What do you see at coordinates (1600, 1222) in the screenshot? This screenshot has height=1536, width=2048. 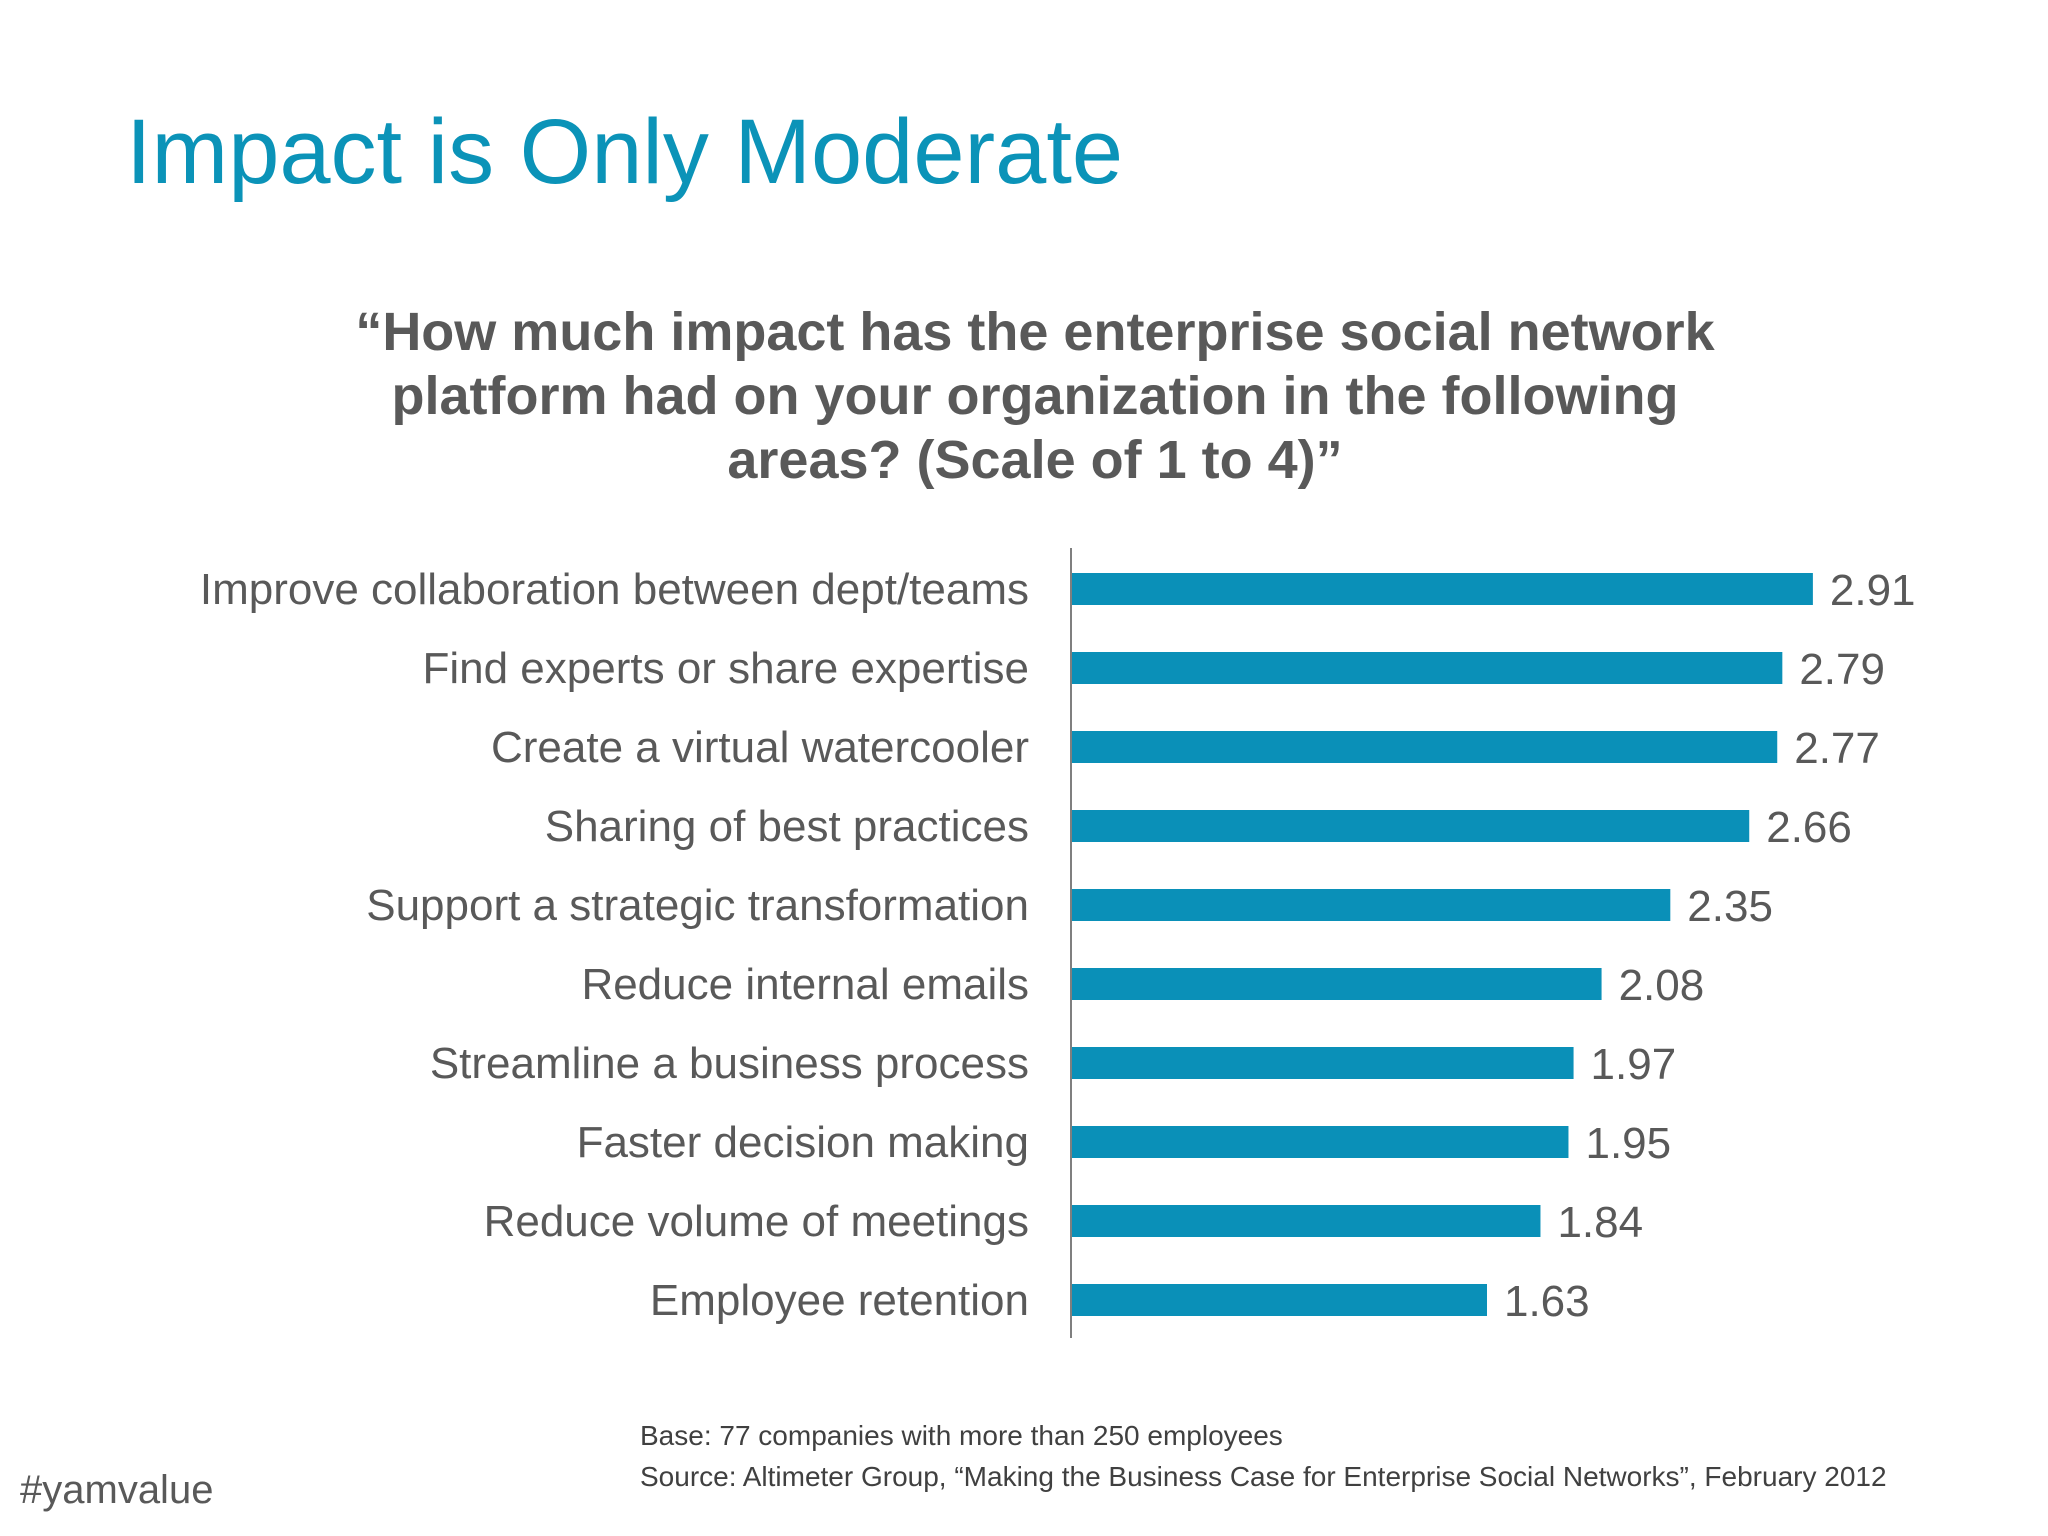 I see `data-label: 1.84` at bounding box center [1600, 1222].